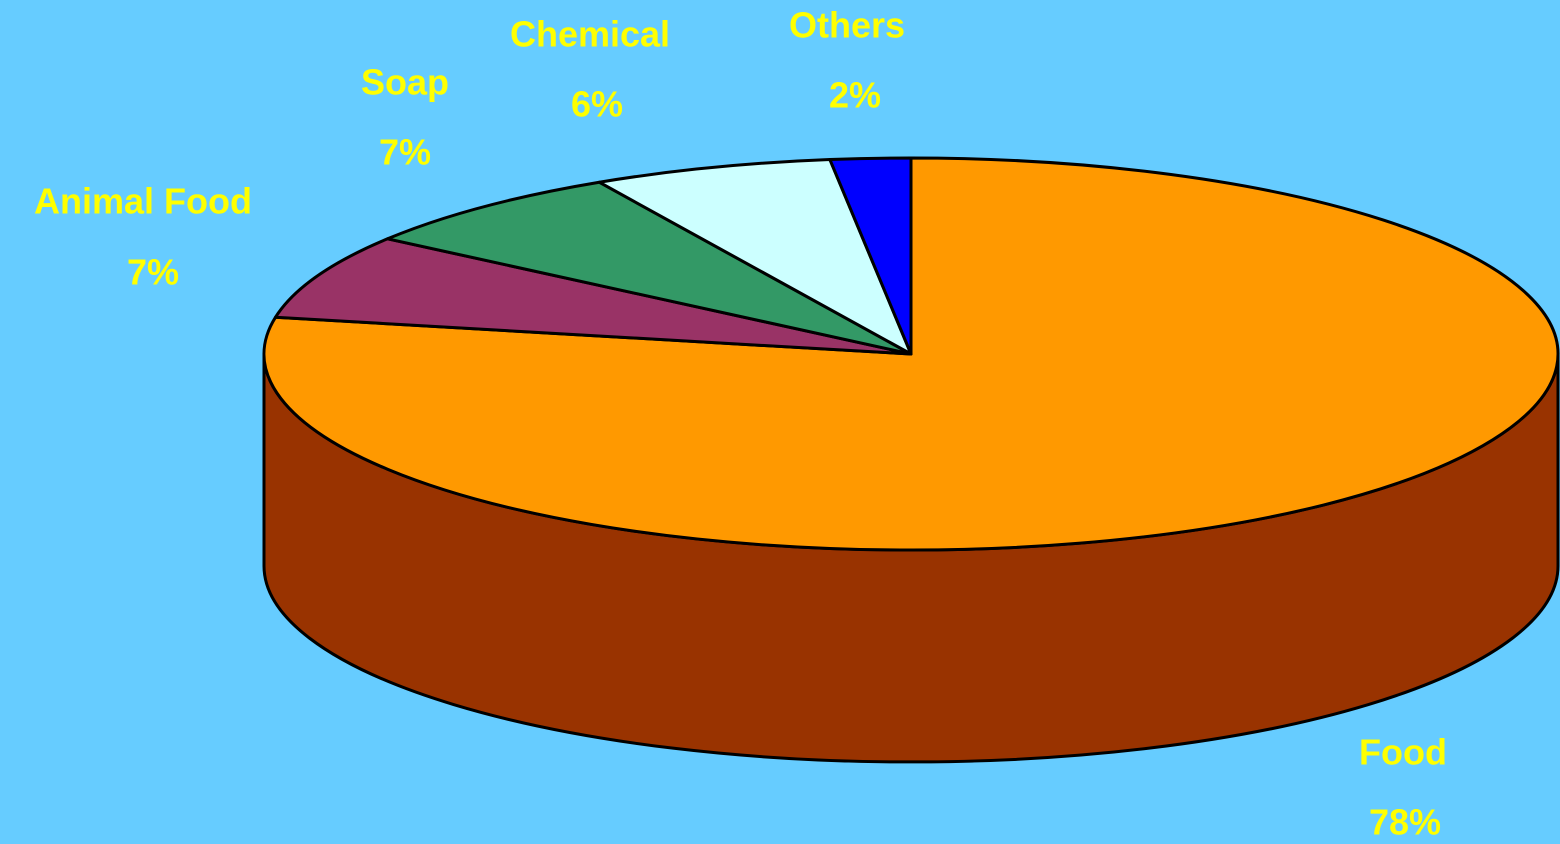 This screenshot has height=844, width=1560. I want to click on slice-label: Soap, so click(405, 82).